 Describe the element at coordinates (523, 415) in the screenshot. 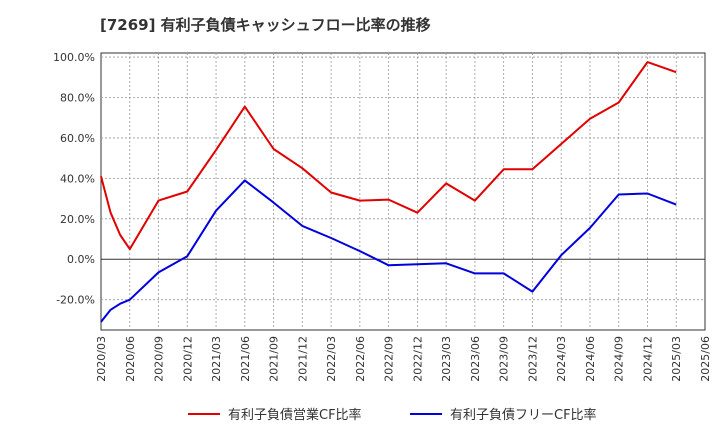

I see `legend-label-2: 有利子負債フリーCF比率` at that location.